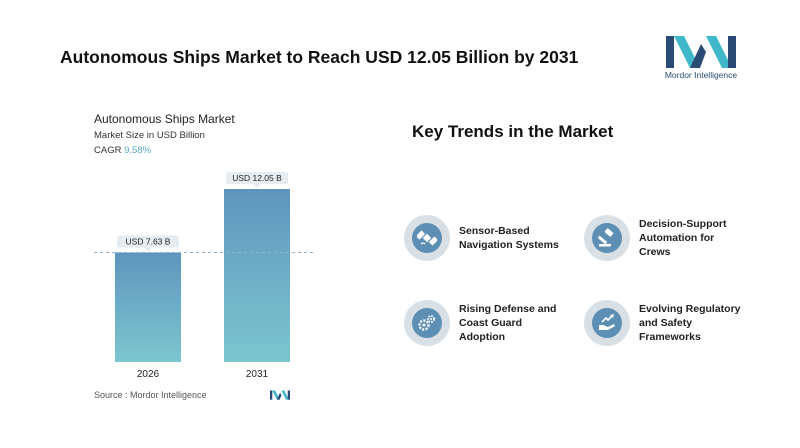 Image resolution: width=800 pixels, height=448 pixels. I want to click on cagr-text: CAGR 9.58%, so click(122, 150).